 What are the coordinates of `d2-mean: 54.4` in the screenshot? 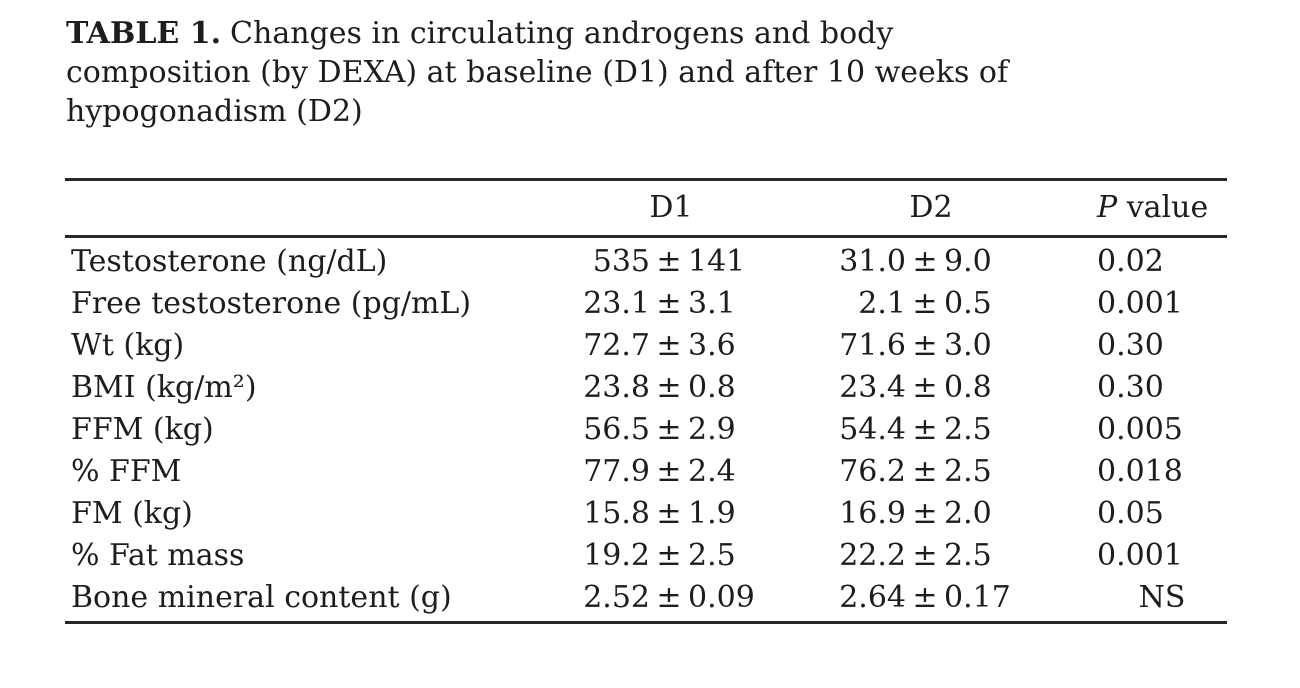 It's located at (872, 429).